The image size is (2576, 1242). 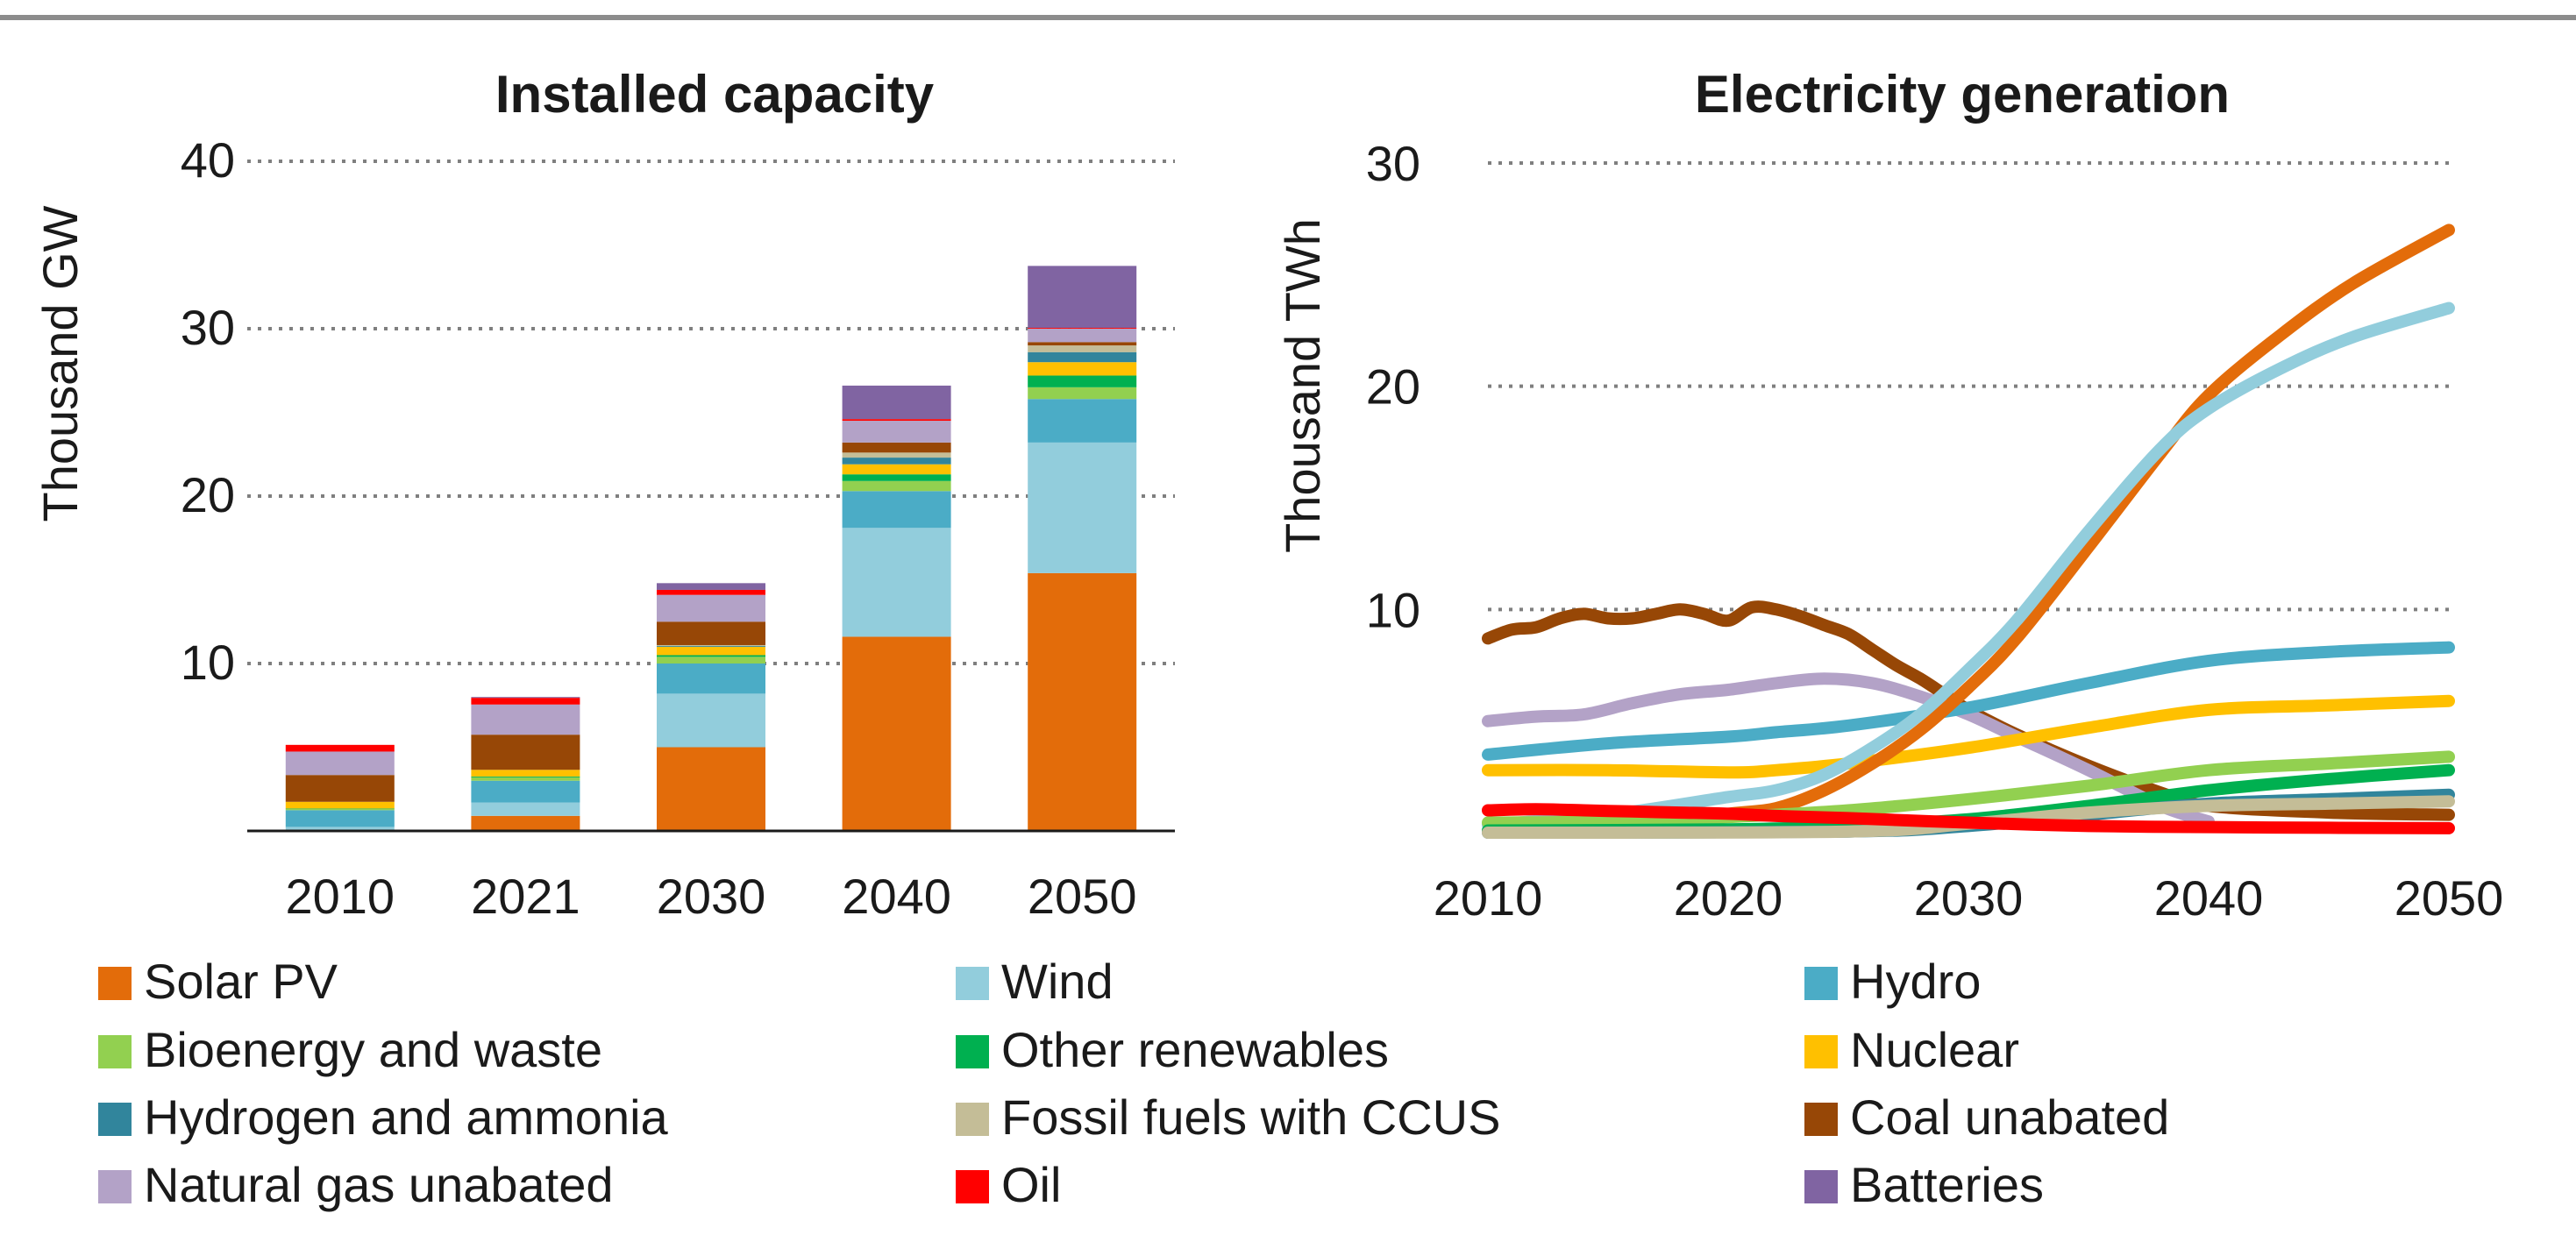 I want to click on electricity-generation-x-ticks: 2010 2020 2030 2040 2050, so click(x=1969, y=898).